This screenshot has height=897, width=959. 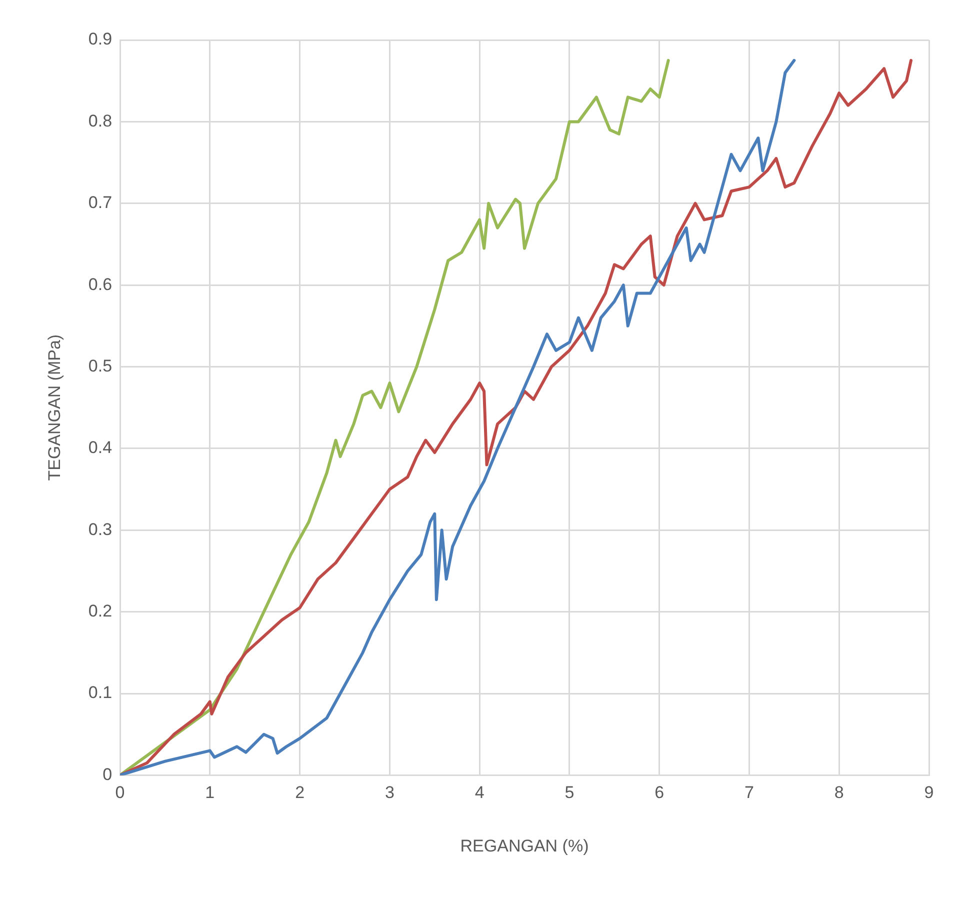 What do you see at coordinates (479, 792) in the screenshot?
I see `x-tick-label: 4` at bounding box center [479, 792].